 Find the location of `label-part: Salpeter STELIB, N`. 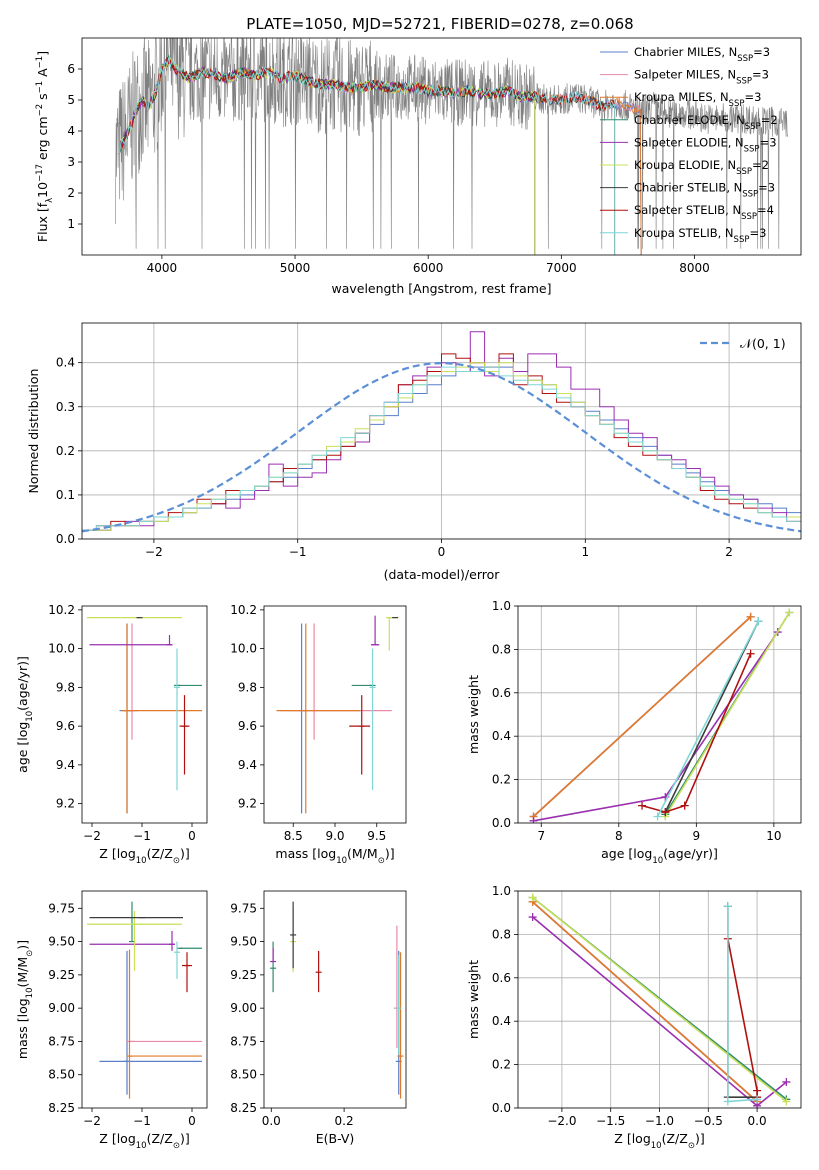

label-part: Salpeter STELIB, N is located at coordinates (687, 210).